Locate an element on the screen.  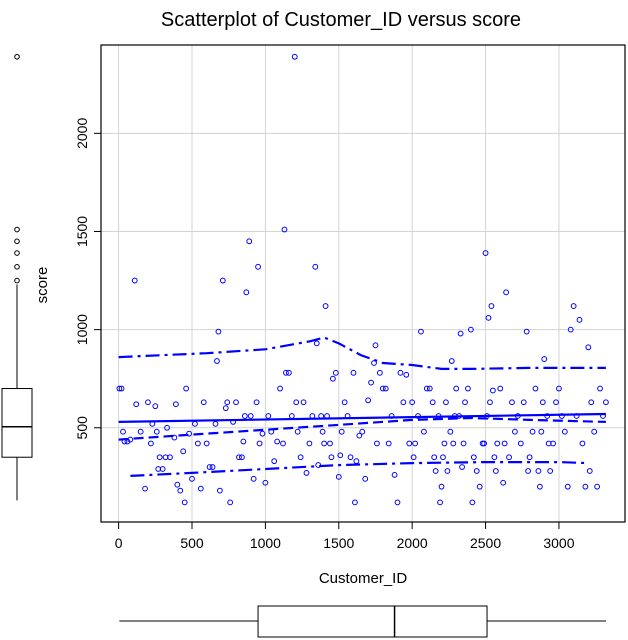
y-tick-label: 2000 is located at coordinates (82, 133).